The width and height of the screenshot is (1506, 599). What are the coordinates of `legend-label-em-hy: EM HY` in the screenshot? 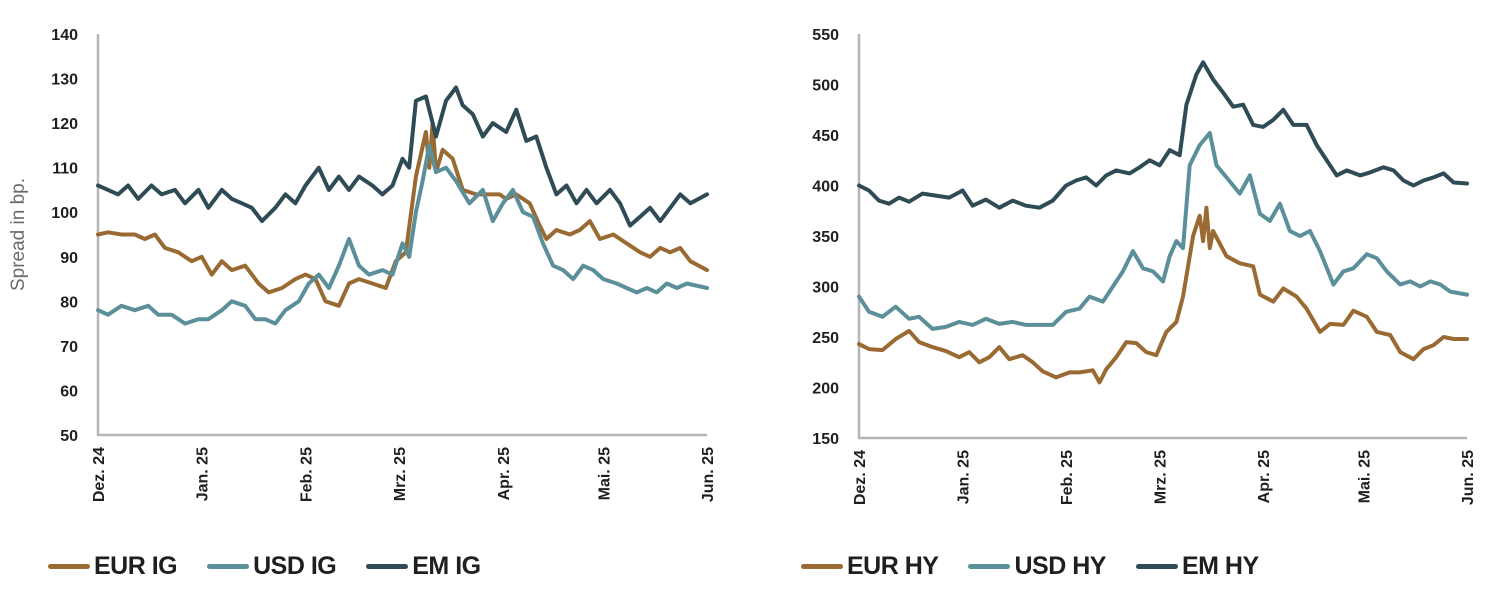 It's located at (1220, 566).